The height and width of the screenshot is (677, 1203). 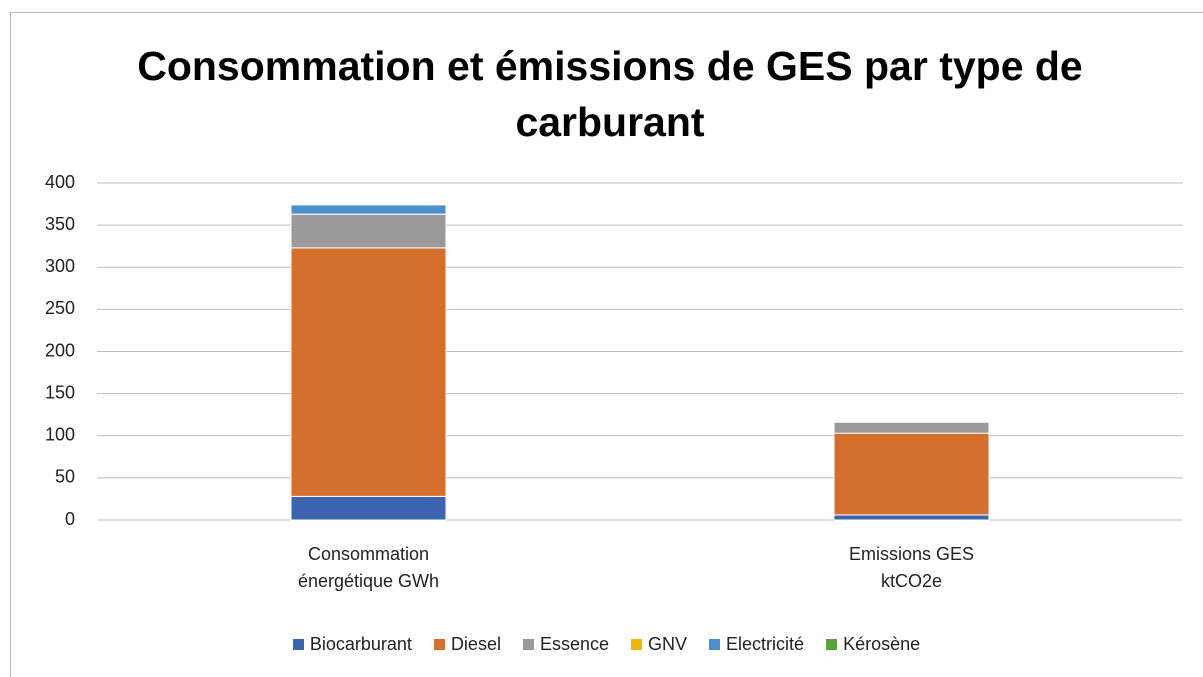 I want to click on legend-item: GNV, so click(x=659, y=644).